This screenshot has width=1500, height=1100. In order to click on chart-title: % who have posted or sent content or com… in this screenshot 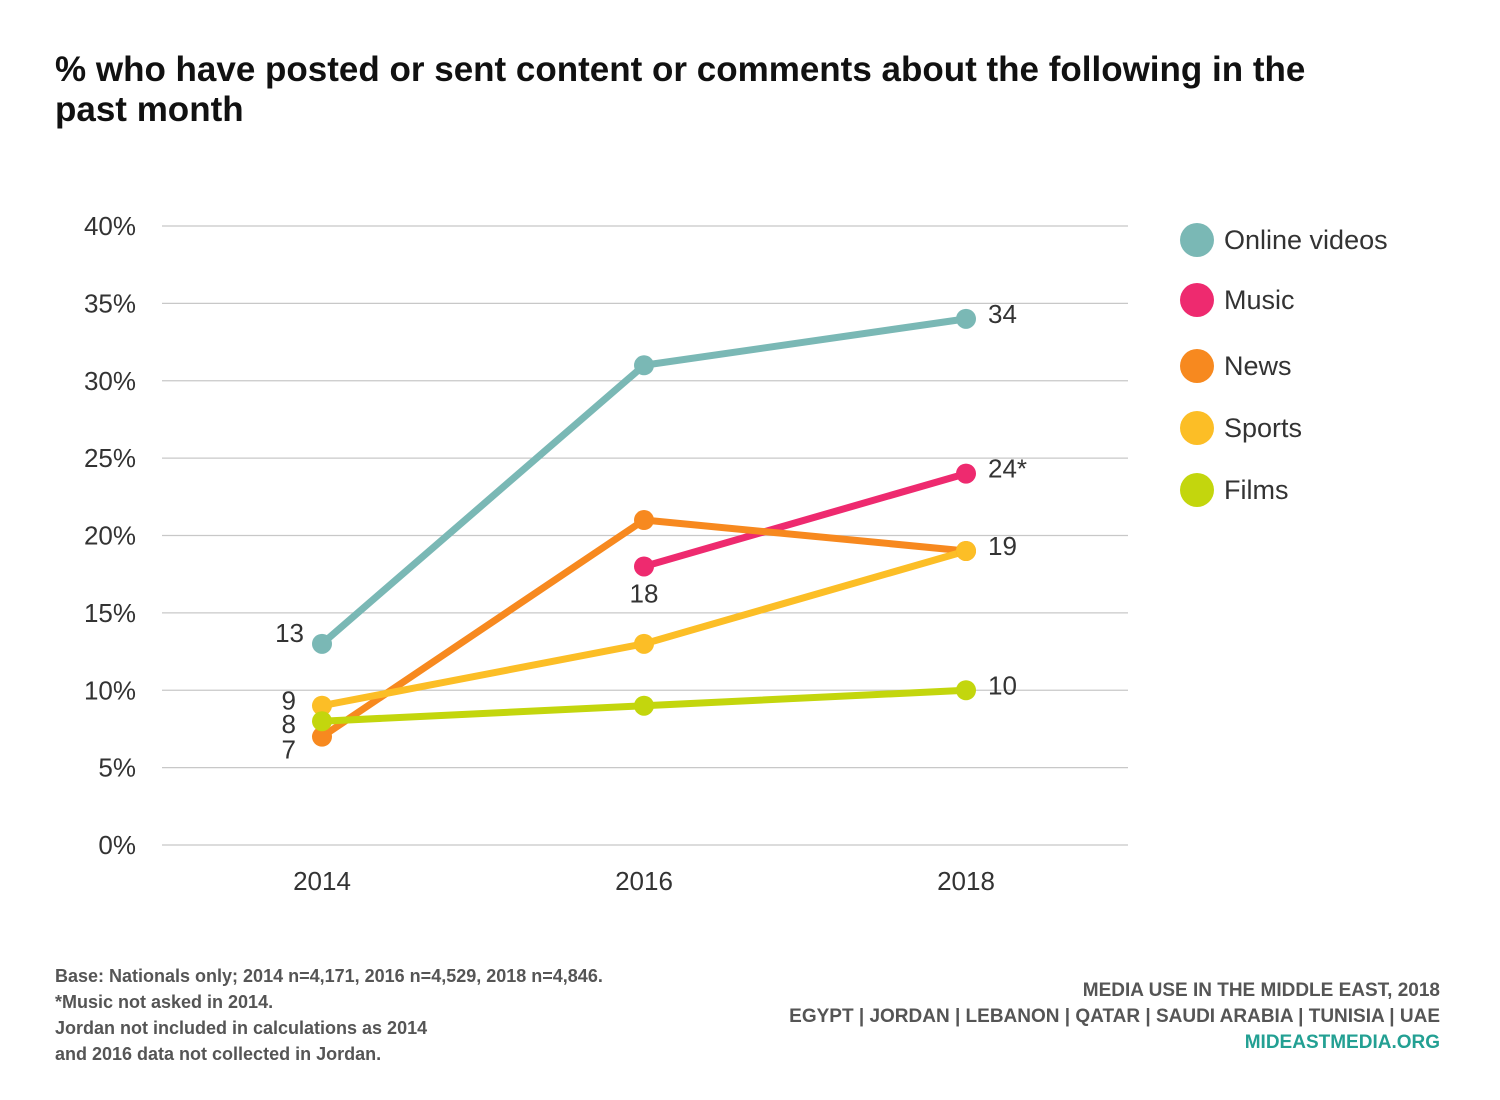, I will do `click(680, 89)`.